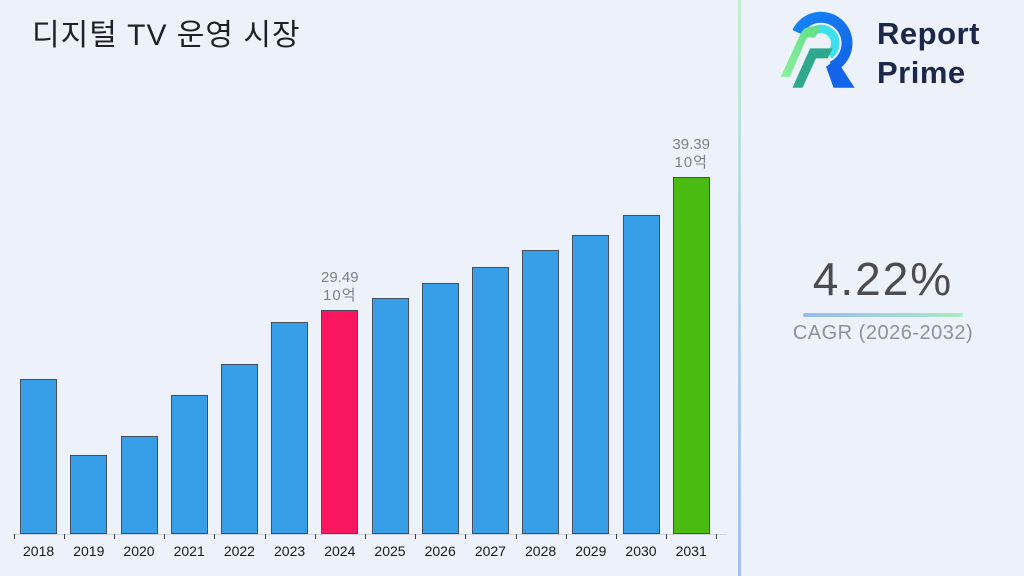  What do you see at coordinates (541, 551) in the screenshot?
I see `x-tick-label-2028: 2028` at bounding box center [541, 551].